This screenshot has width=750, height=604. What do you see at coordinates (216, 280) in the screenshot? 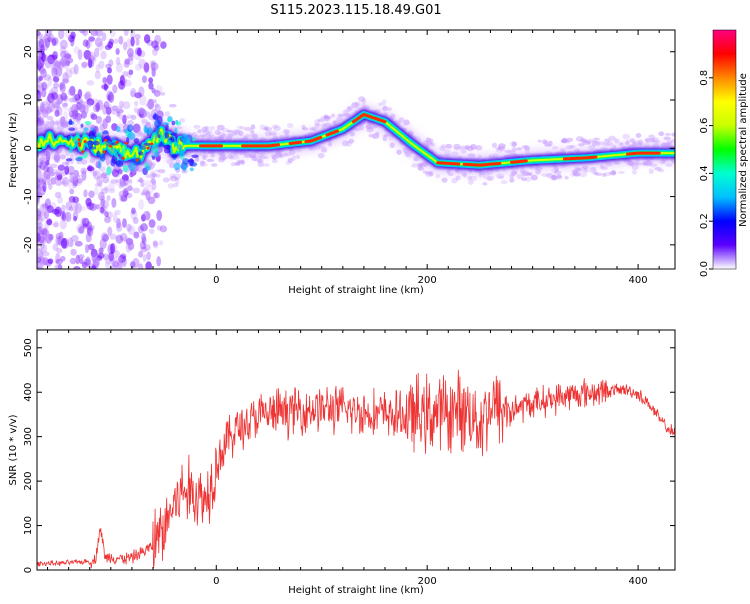
I see `spectrogram-x-tick-label: 0` at bounding box center [216, 280].